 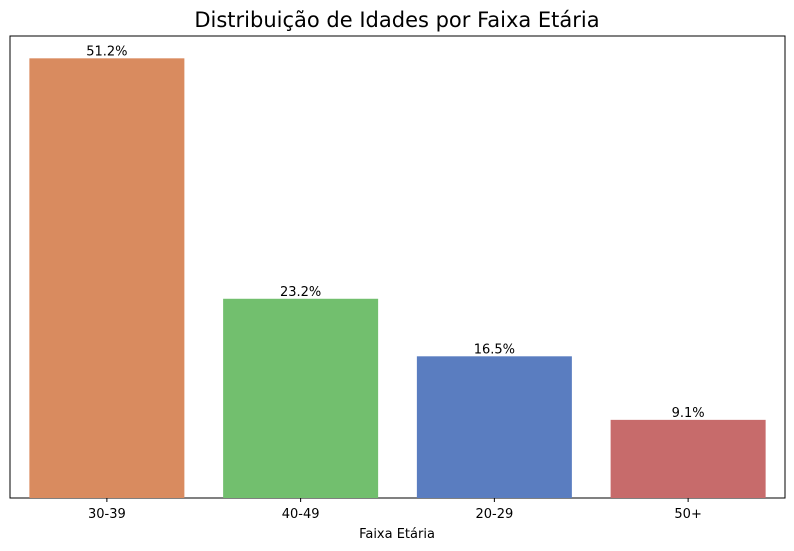 I want to click on data-label-30-39: 51.2%, so click(x=106, y=51).